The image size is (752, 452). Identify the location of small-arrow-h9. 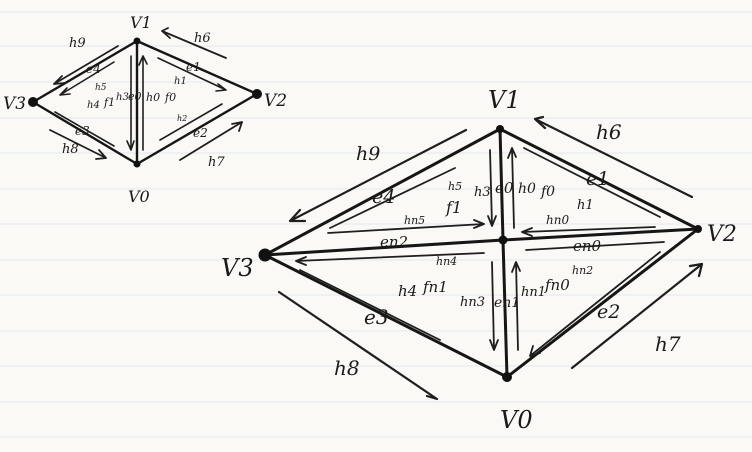
(86, 65).